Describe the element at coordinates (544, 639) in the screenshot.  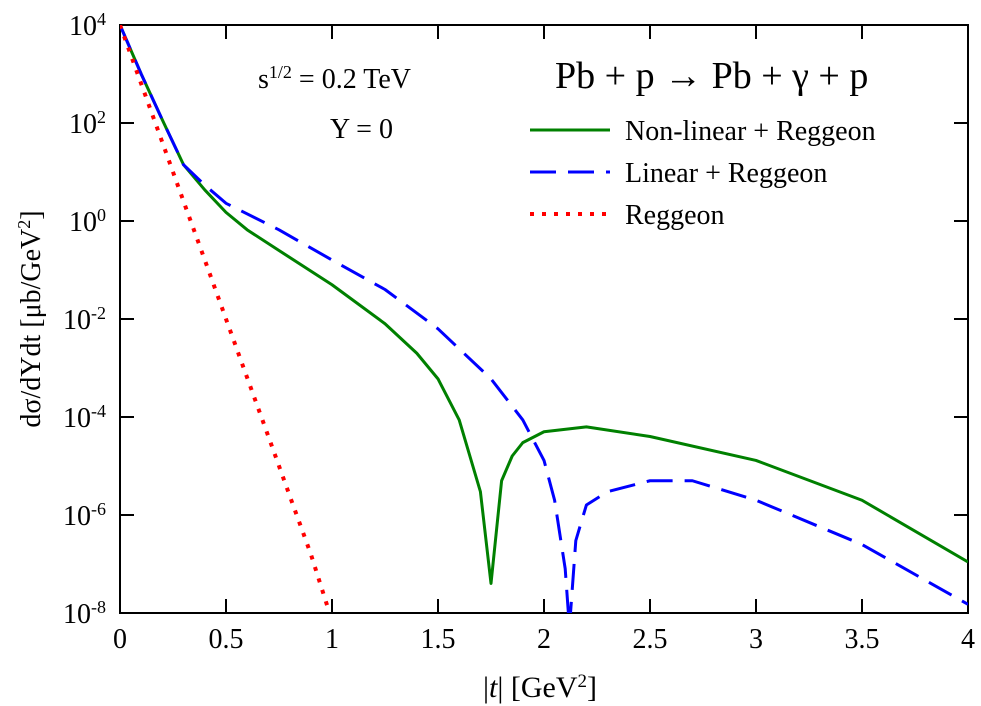
I see `x-tick-label: 2` at that location.